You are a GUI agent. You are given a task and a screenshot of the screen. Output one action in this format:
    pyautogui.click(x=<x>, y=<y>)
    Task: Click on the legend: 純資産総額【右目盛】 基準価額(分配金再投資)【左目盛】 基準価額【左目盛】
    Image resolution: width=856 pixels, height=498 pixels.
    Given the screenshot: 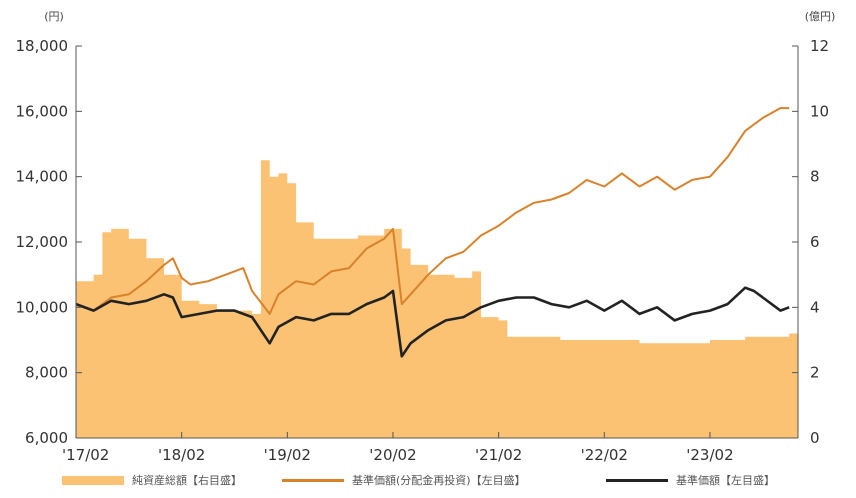 What is the action you would take?
    pyautogui.click(x=428, y=481)
    